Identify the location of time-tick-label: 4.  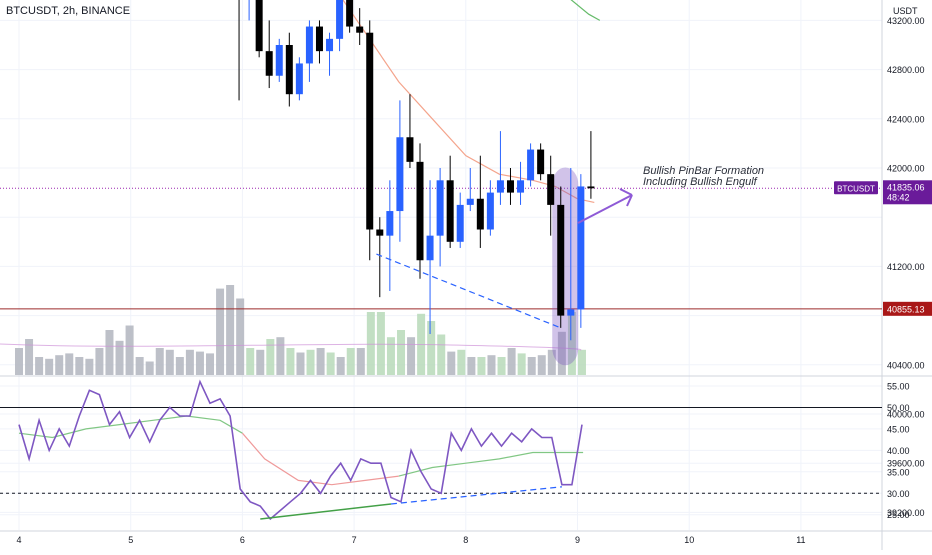
(18, 540).